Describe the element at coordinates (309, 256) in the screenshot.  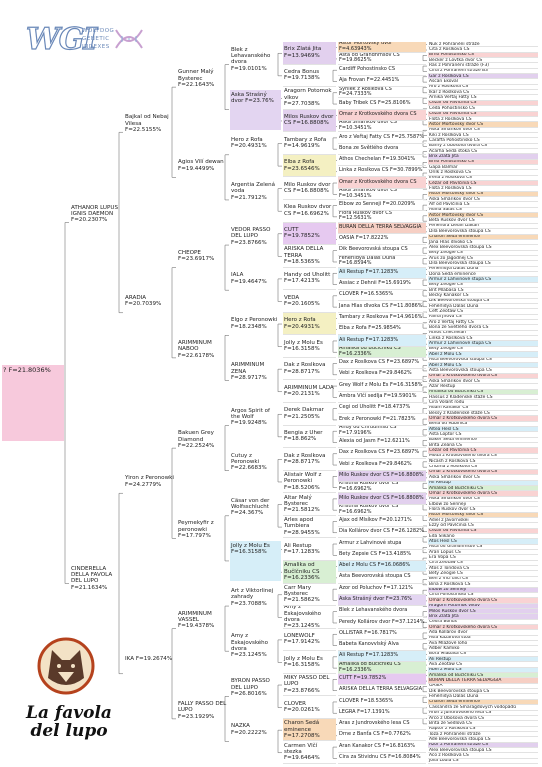
I see `pedigree-entry: ARISKA DELLA TERRA F=18.5365%` at that location.